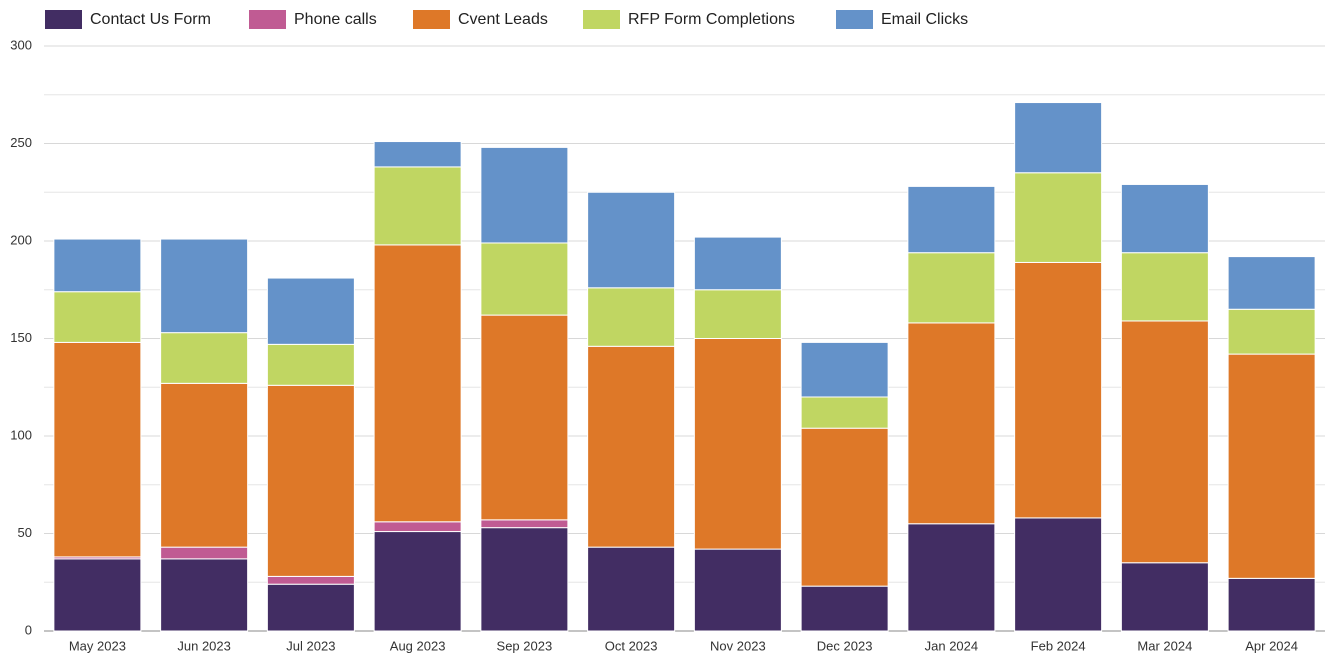  What do you see at coordinates (28, 629) in the screenshot?
I see `y-tick-label: 0` at bounding box center [28, 629].